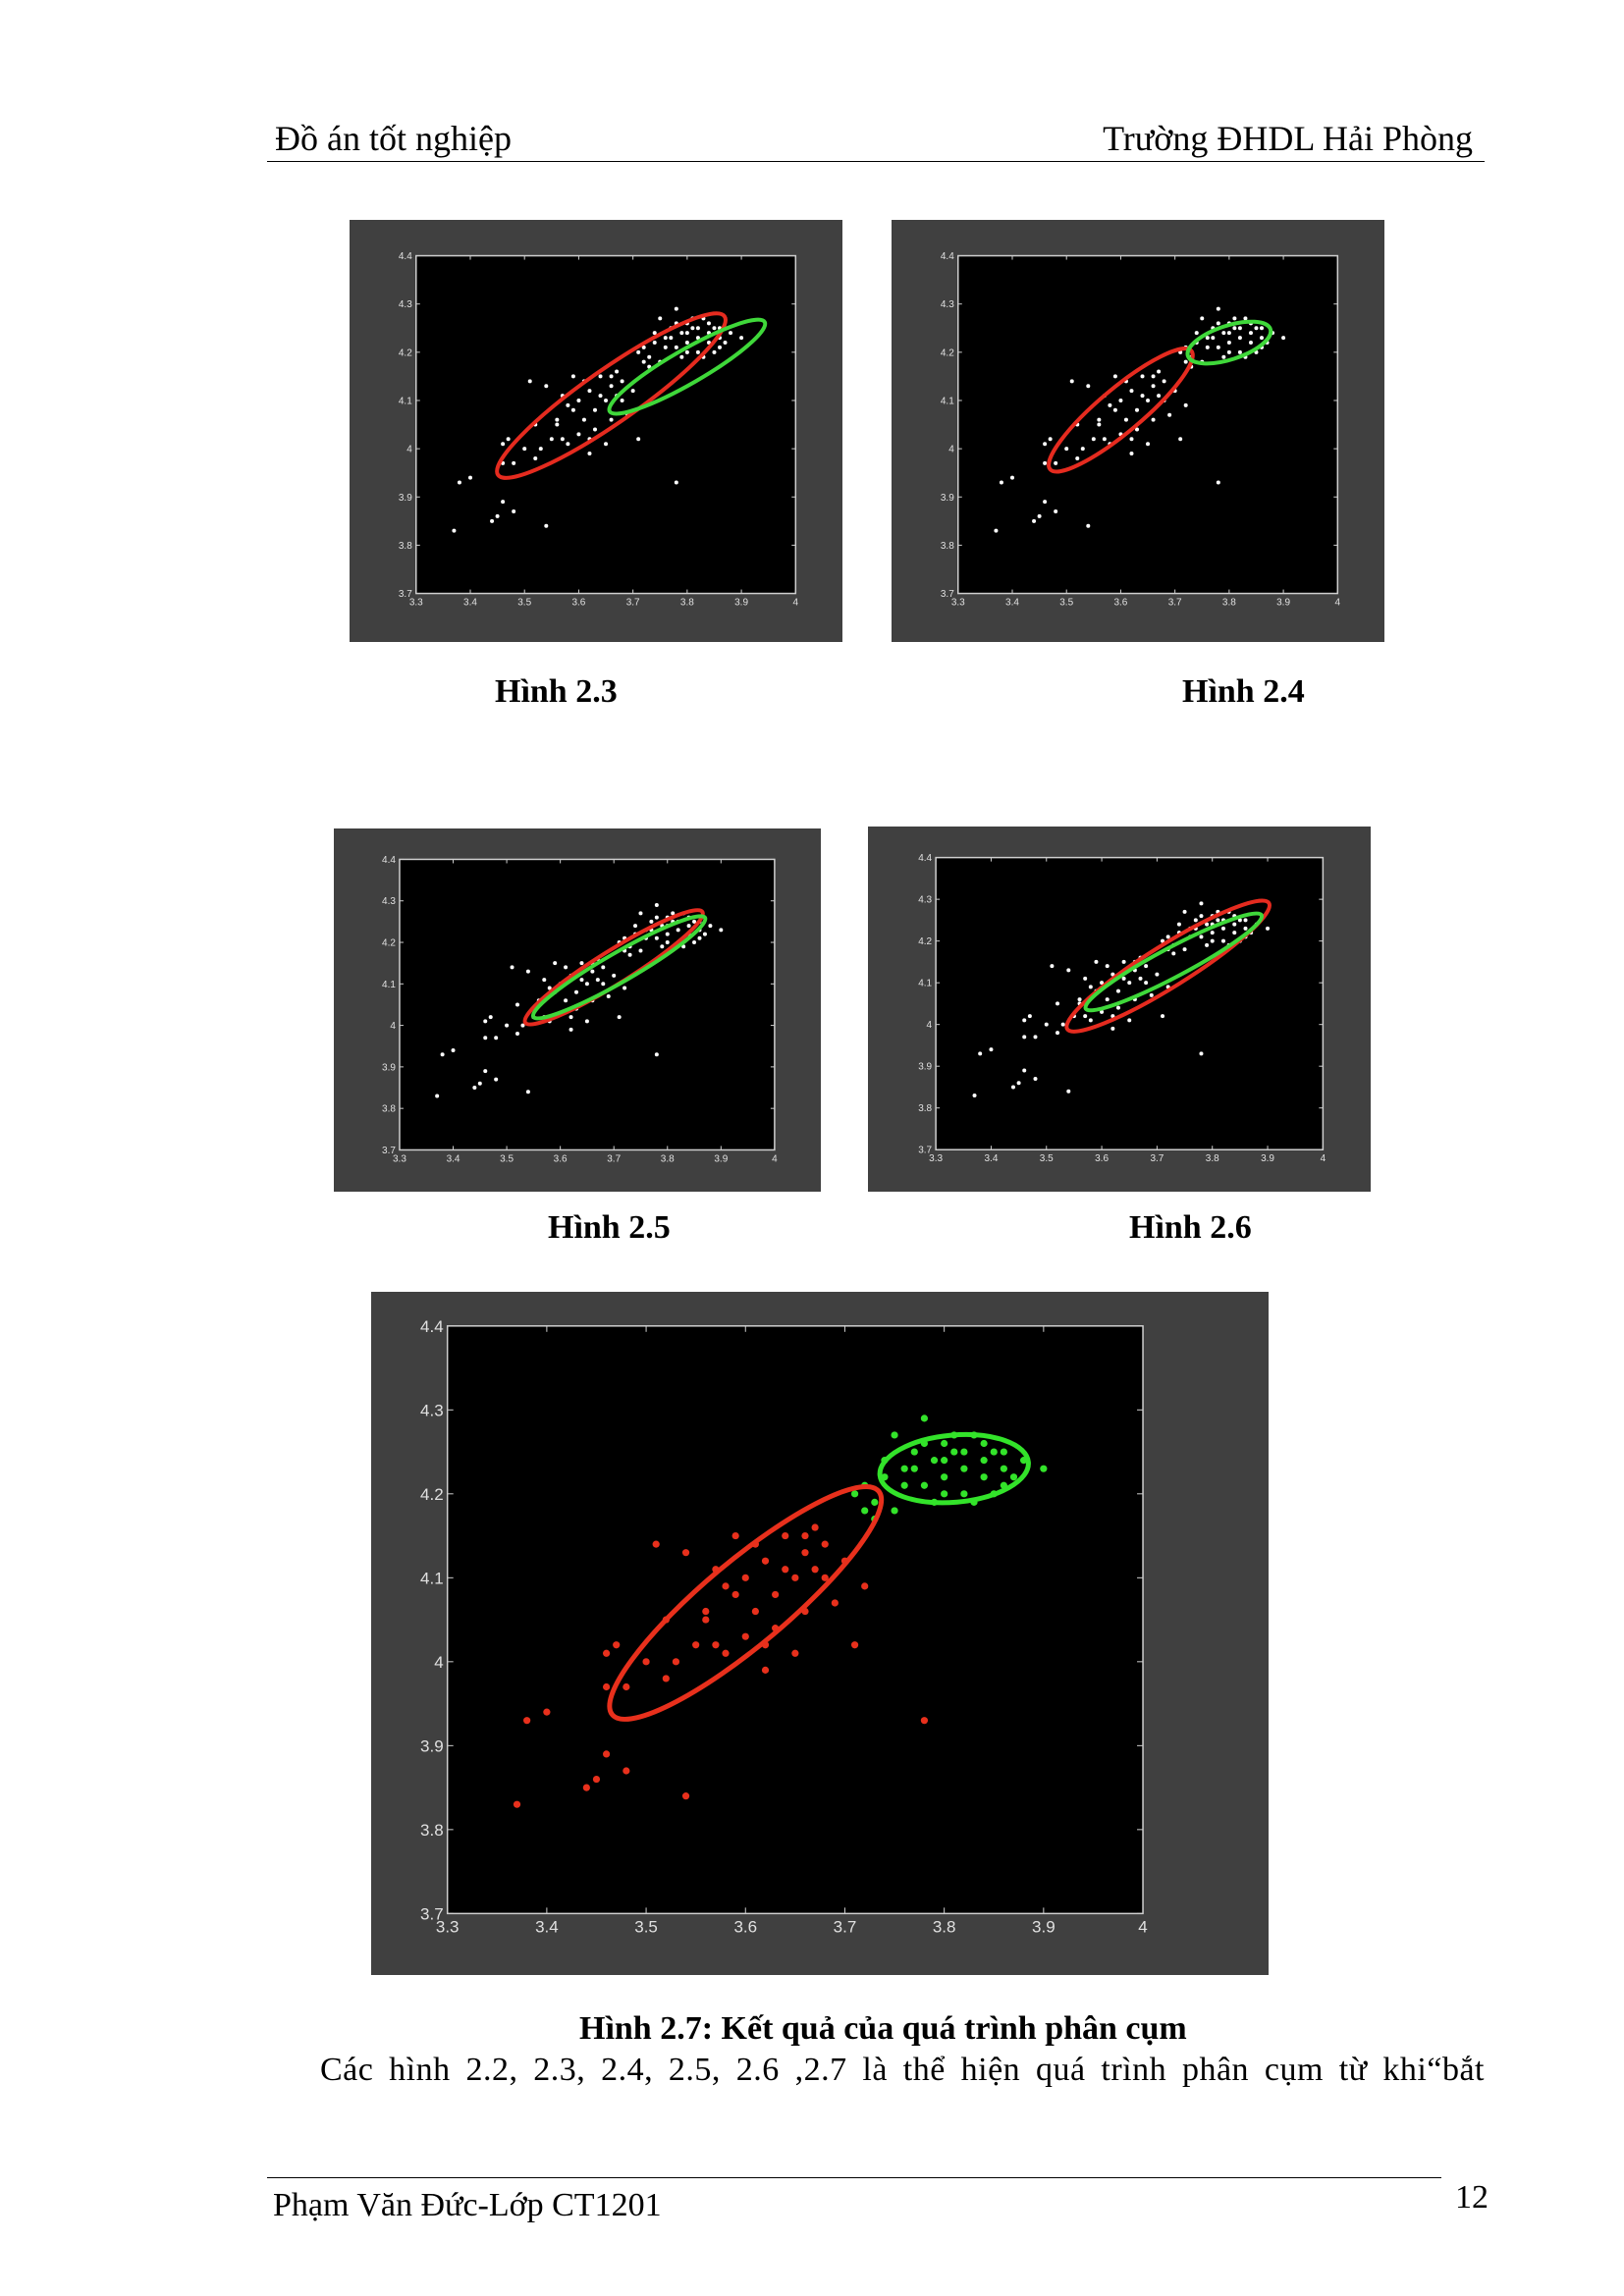 The image size is (1624, 2296). Describe the element at coordinates (741, 603) in the screenshot. I see `x-tick-label: 3.9` at that location.